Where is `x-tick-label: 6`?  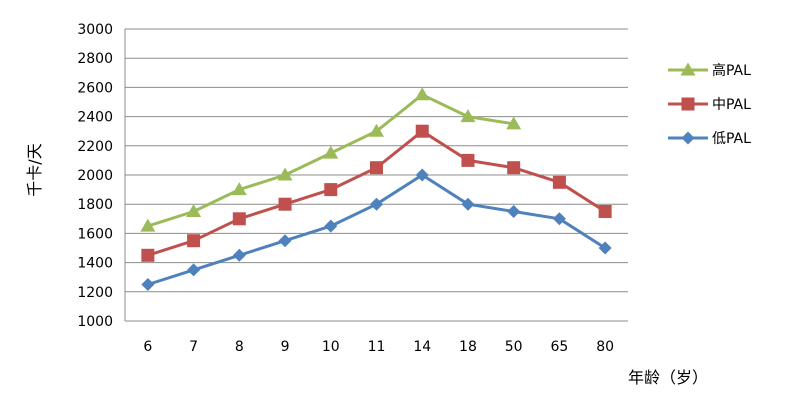
x-tick-label: 6 is located at coordinates (147, 347).